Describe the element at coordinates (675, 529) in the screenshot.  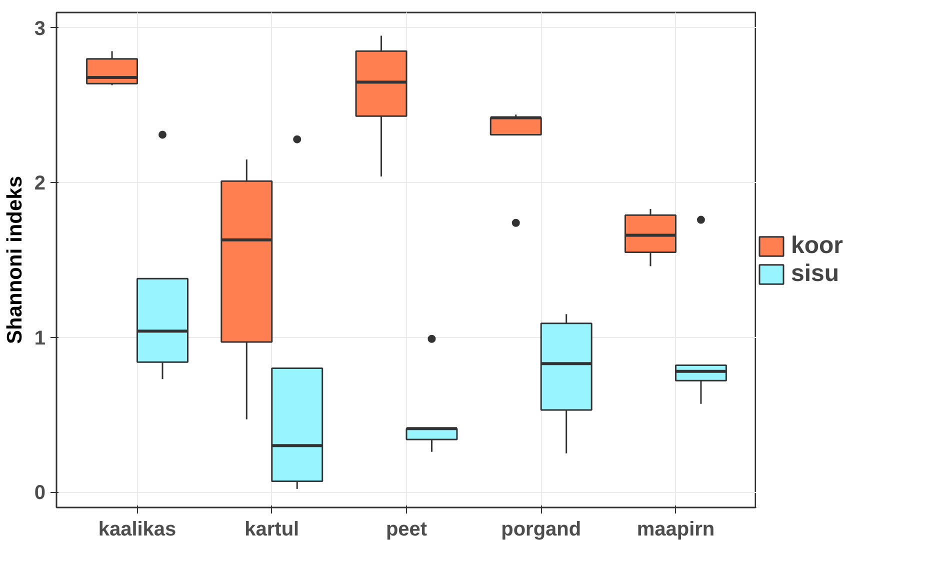
I see `x-tick-label: maapirn` at that location.